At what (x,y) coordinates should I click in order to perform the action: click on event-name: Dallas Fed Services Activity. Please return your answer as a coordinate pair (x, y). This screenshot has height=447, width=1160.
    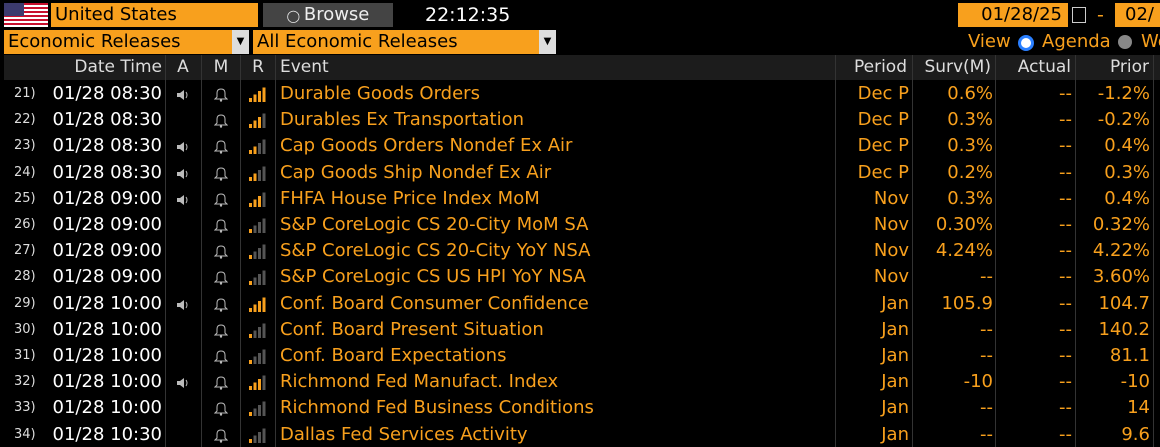
    Looking at the image, I should click on (404, 434).